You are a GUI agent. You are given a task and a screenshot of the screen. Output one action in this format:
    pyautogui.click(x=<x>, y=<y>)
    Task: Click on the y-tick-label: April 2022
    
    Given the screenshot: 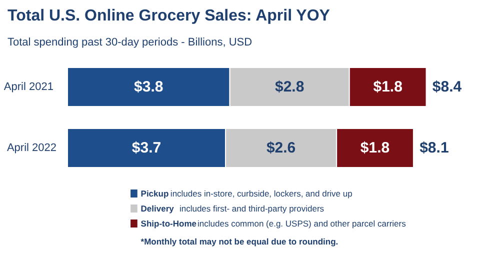 What is the action you would take?
    pyautogui.click(x=31, y=148)
    